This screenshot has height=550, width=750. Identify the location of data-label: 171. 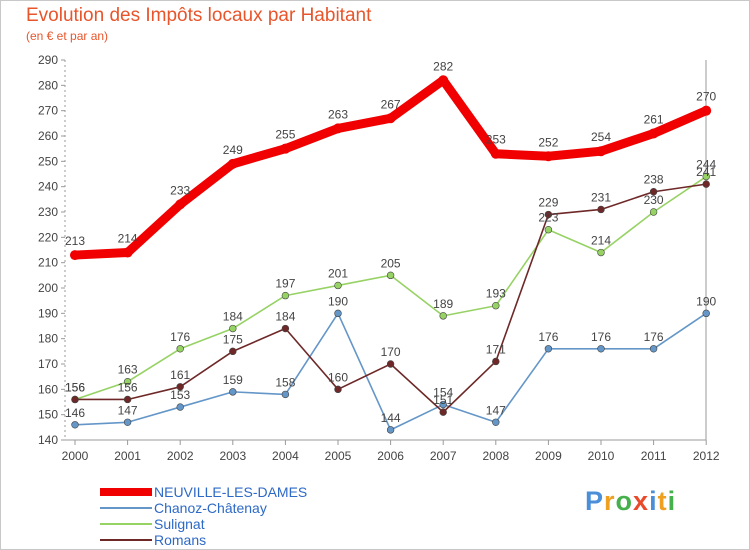
(496, 349).